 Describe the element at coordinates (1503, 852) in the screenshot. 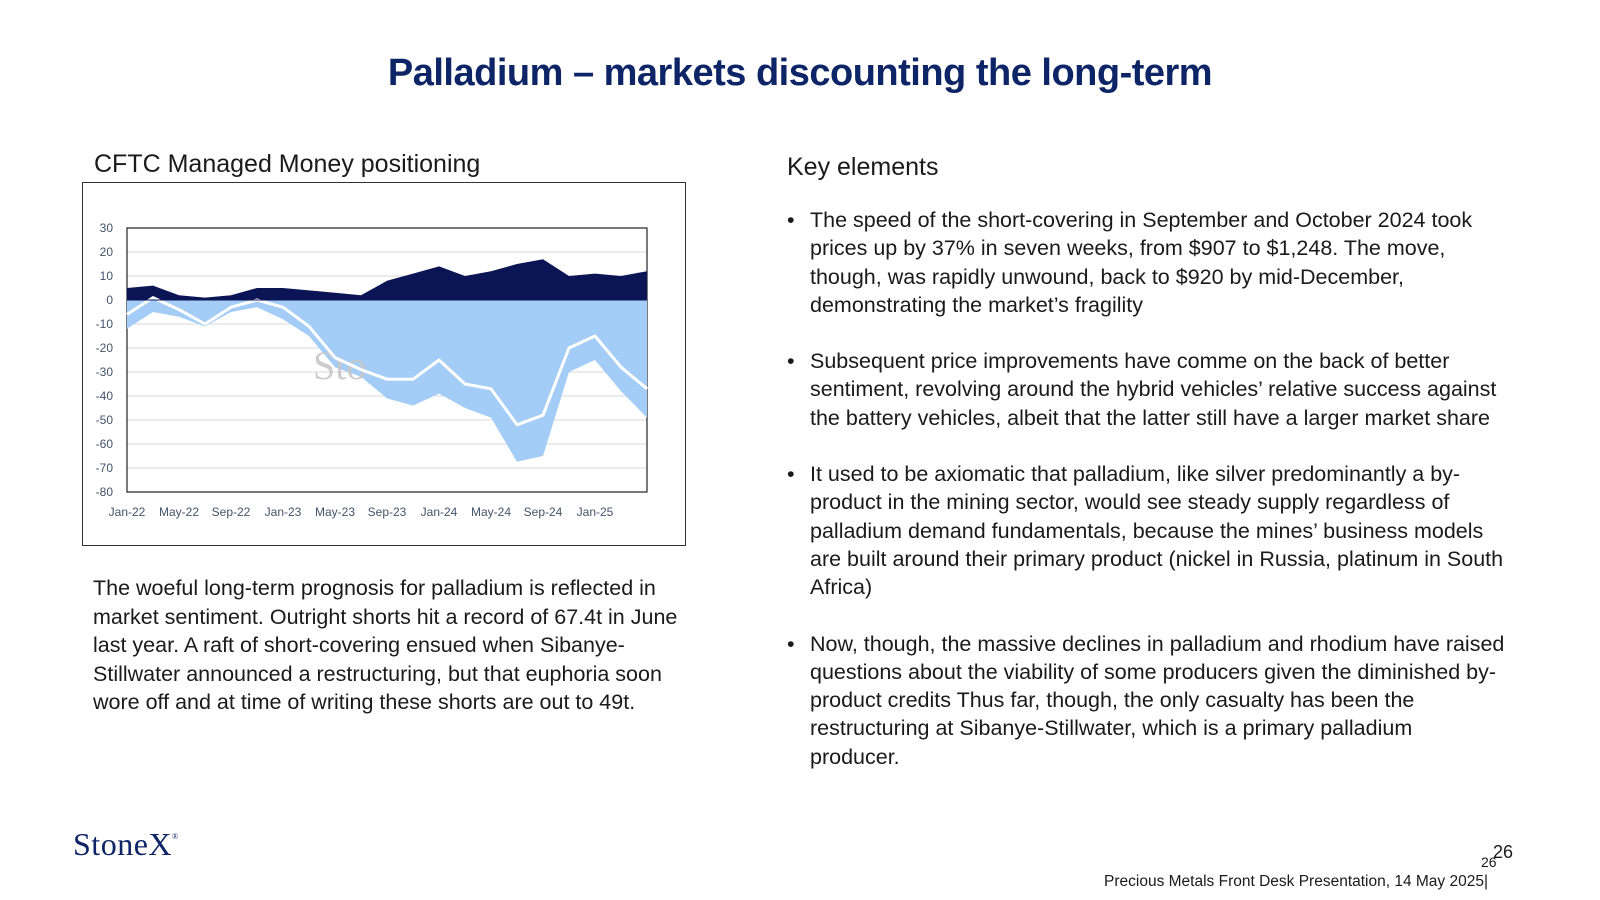

I see `page-number: 26` at that location.